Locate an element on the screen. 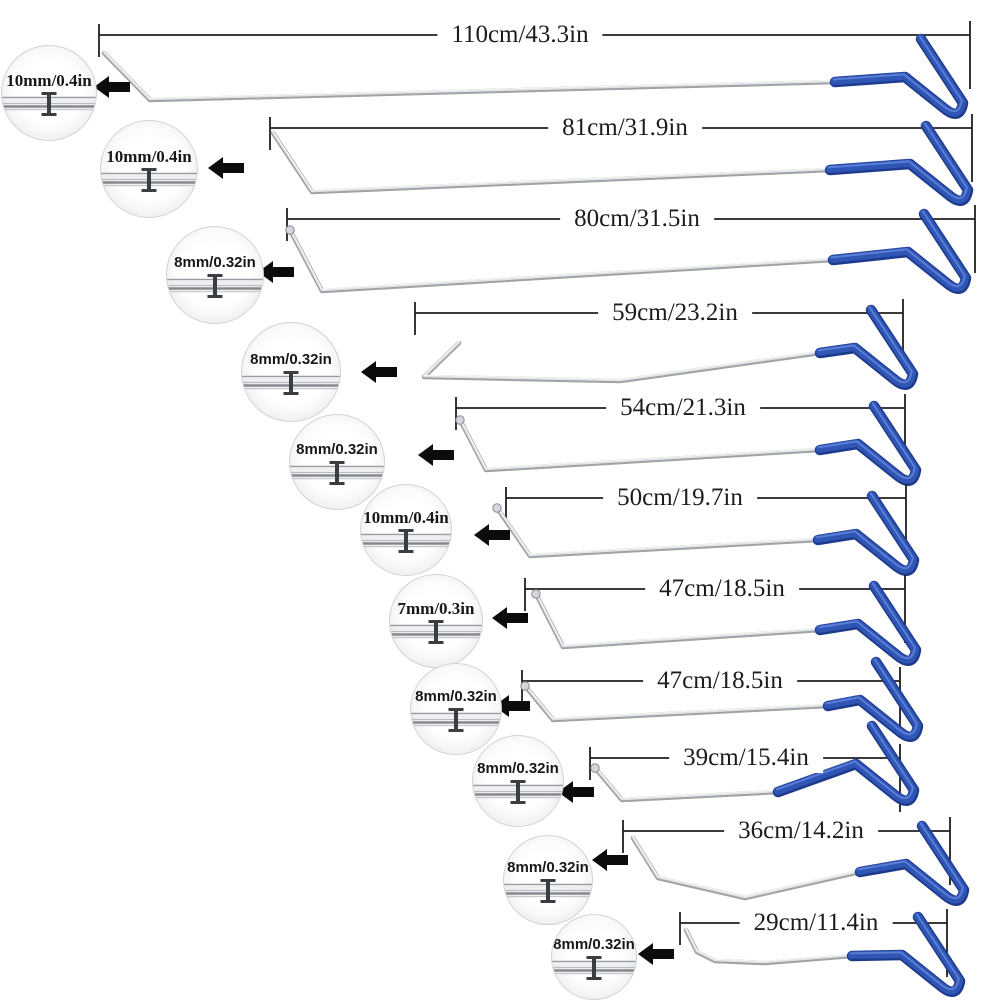 Image resolution: width=1000 pixels, height=1000 pixels. length-label: 110cm/43.3in is located at coordinates (520, 35).